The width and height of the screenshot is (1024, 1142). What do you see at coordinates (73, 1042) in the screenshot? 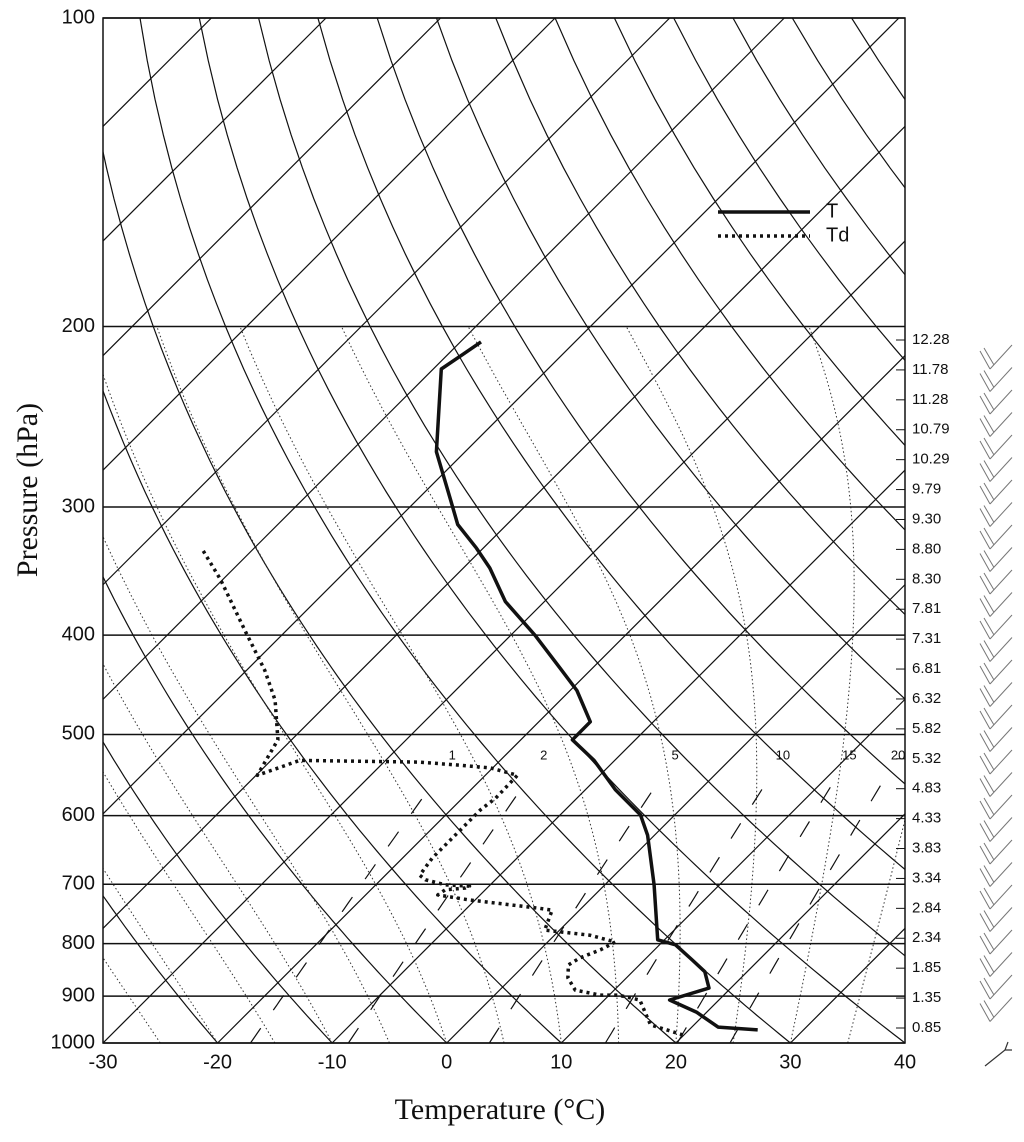
I see `y-tick-label: 1000` at bounding box center [73, 1042].